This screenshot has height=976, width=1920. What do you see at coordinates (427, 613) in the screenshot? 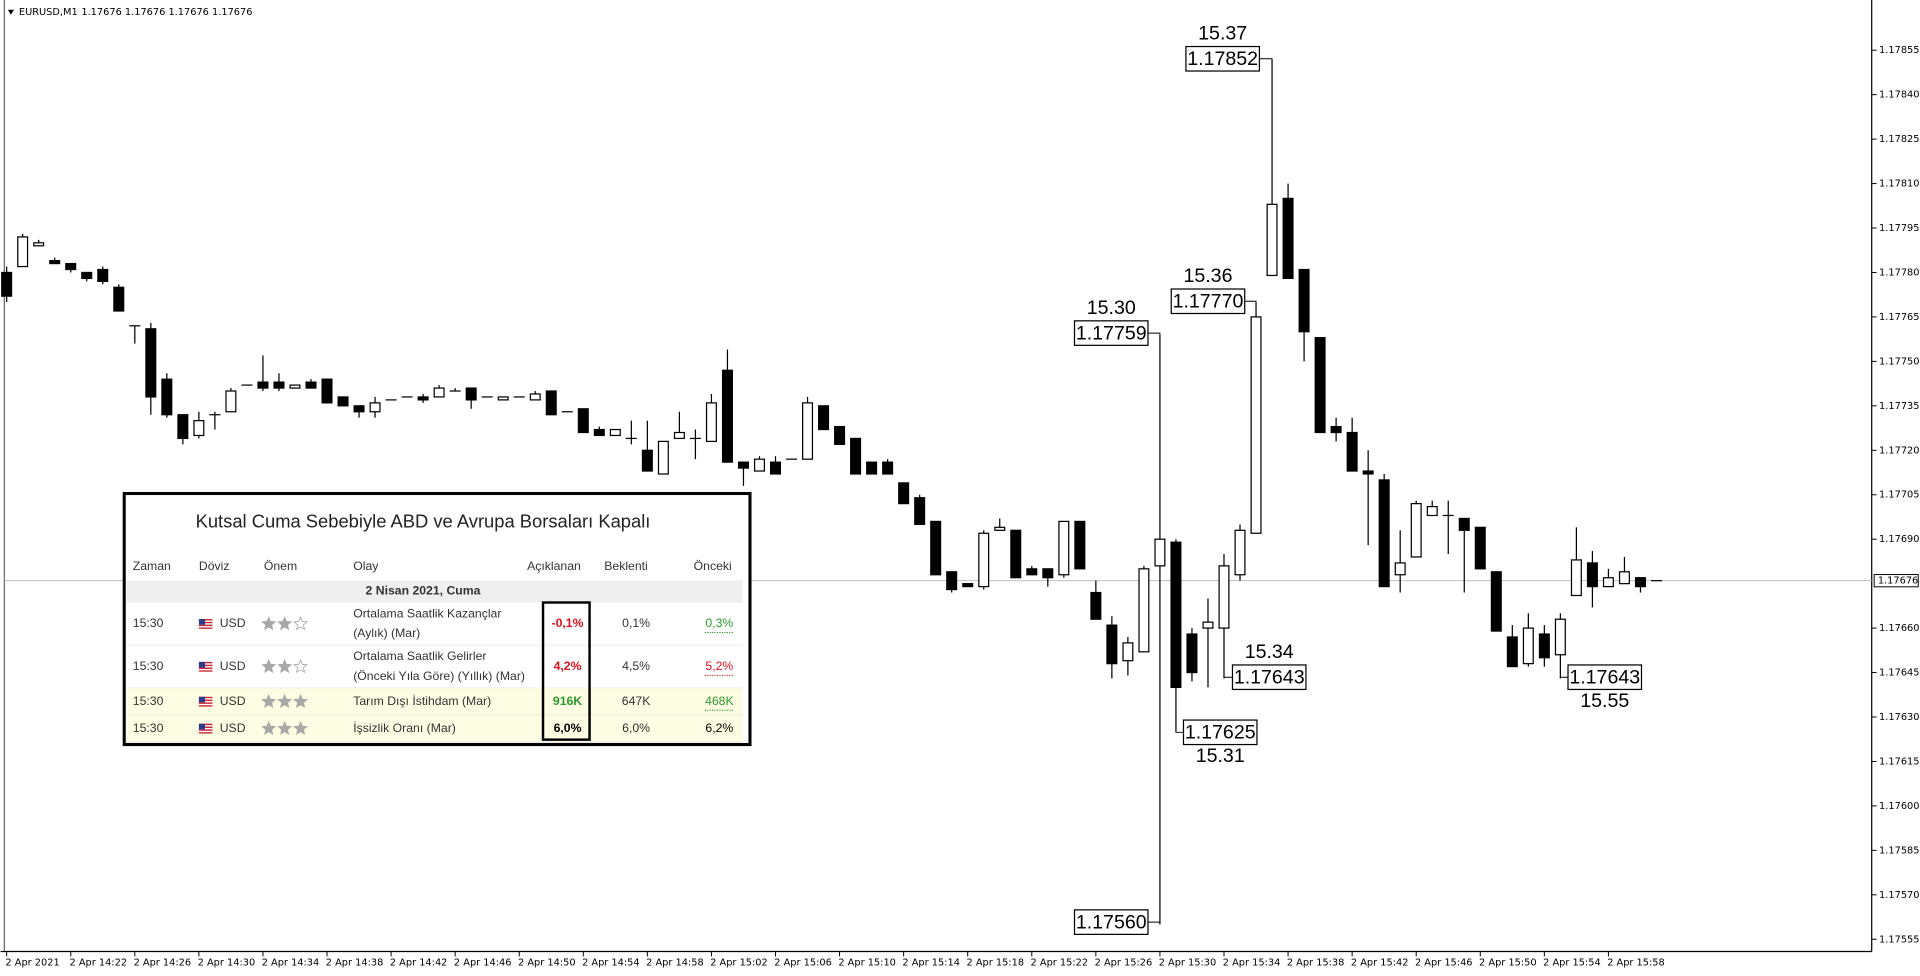
I see `cell-event: Ortalama Saatlik Kazançlar` at bounding box center [427, 613].